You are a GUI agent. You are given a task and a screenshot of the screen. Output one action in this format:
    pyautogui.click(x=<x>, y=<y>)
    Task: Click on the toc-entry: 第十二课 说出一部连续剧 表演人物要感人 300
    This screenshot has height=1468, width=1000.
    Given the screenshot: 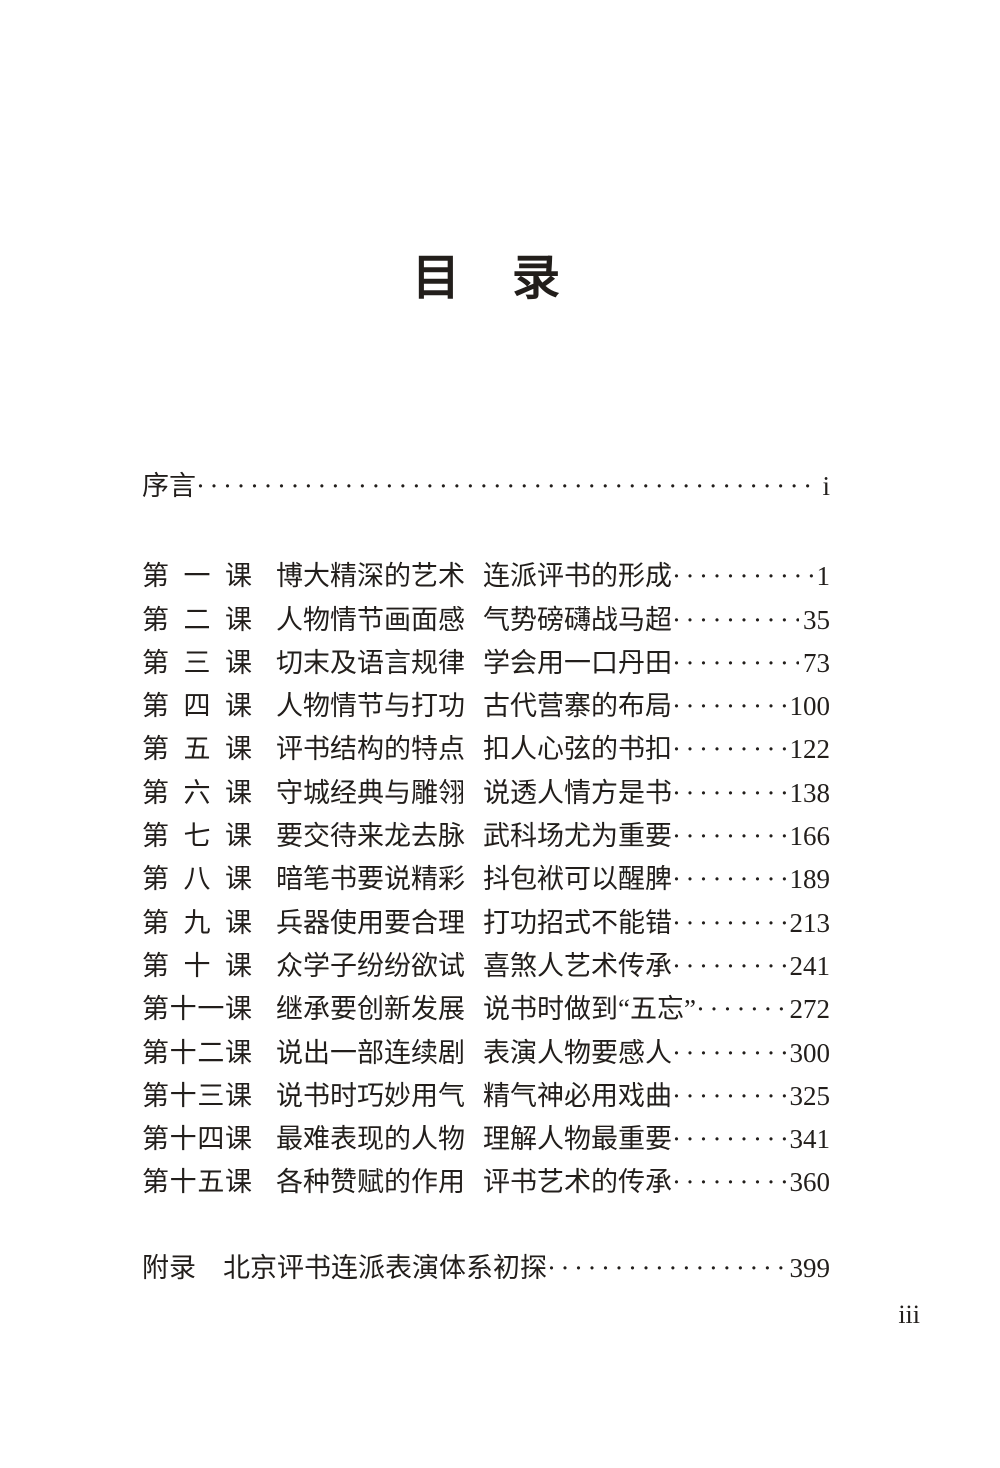 What is the action you would take?
    pyautogui.click(x=486, y=1053)
    